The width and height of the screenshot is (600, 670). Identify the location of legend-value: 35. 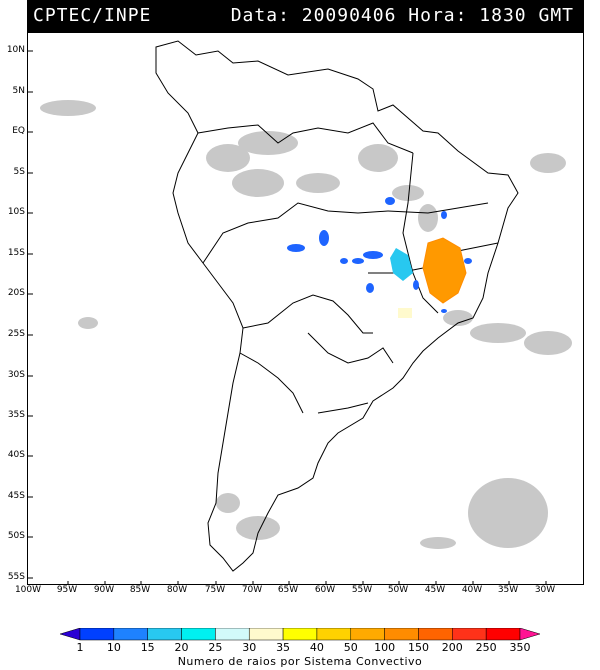
(283, 647).